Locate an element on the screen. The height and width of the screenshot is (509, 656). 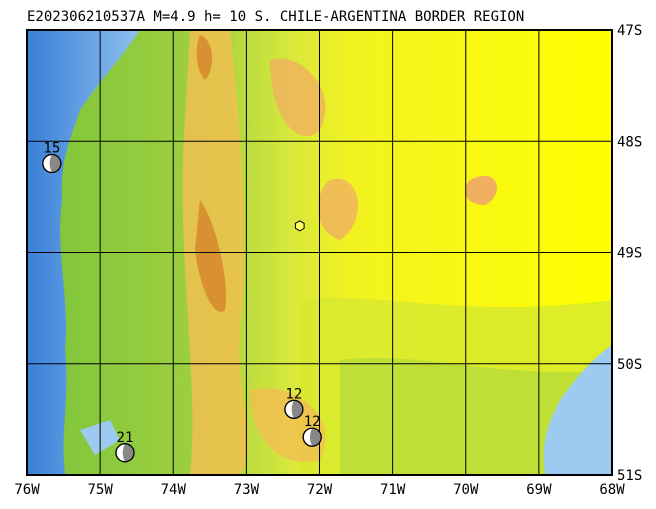
lon-label: 68W is located at coordinates (612, 490).